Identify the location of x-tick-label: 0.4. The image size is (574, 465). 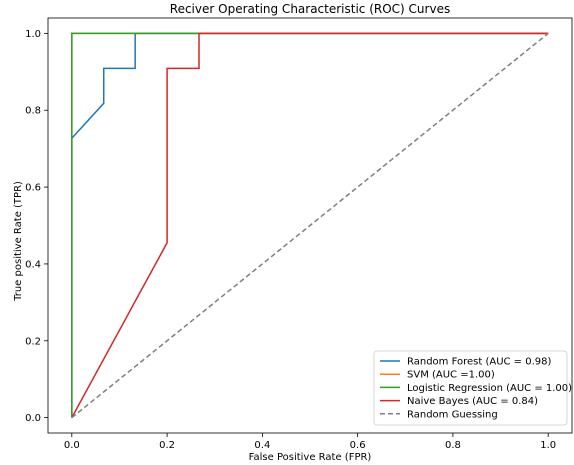
(262, 445).